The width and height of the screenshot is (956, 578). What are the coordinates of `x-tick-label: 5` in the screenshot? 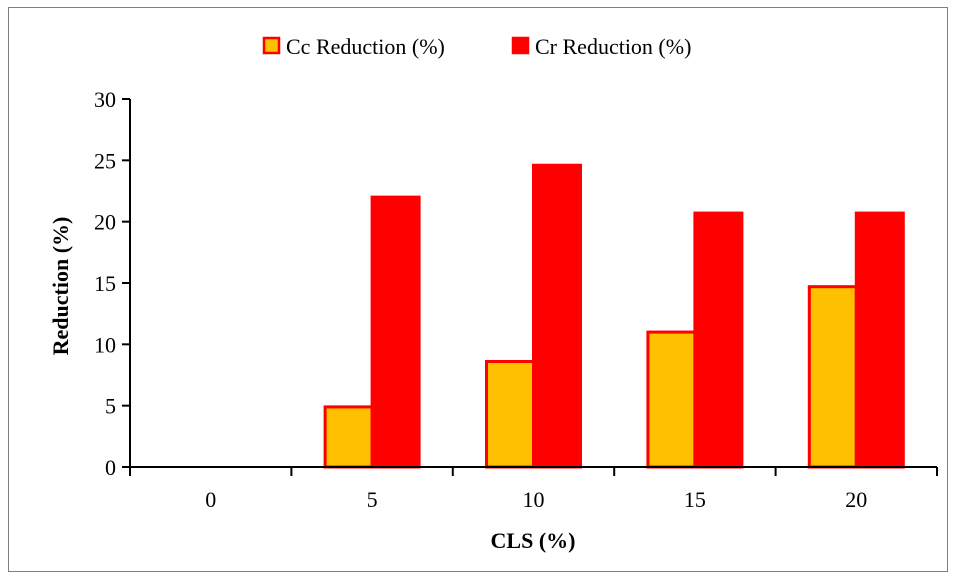 It's located at (372, 499).